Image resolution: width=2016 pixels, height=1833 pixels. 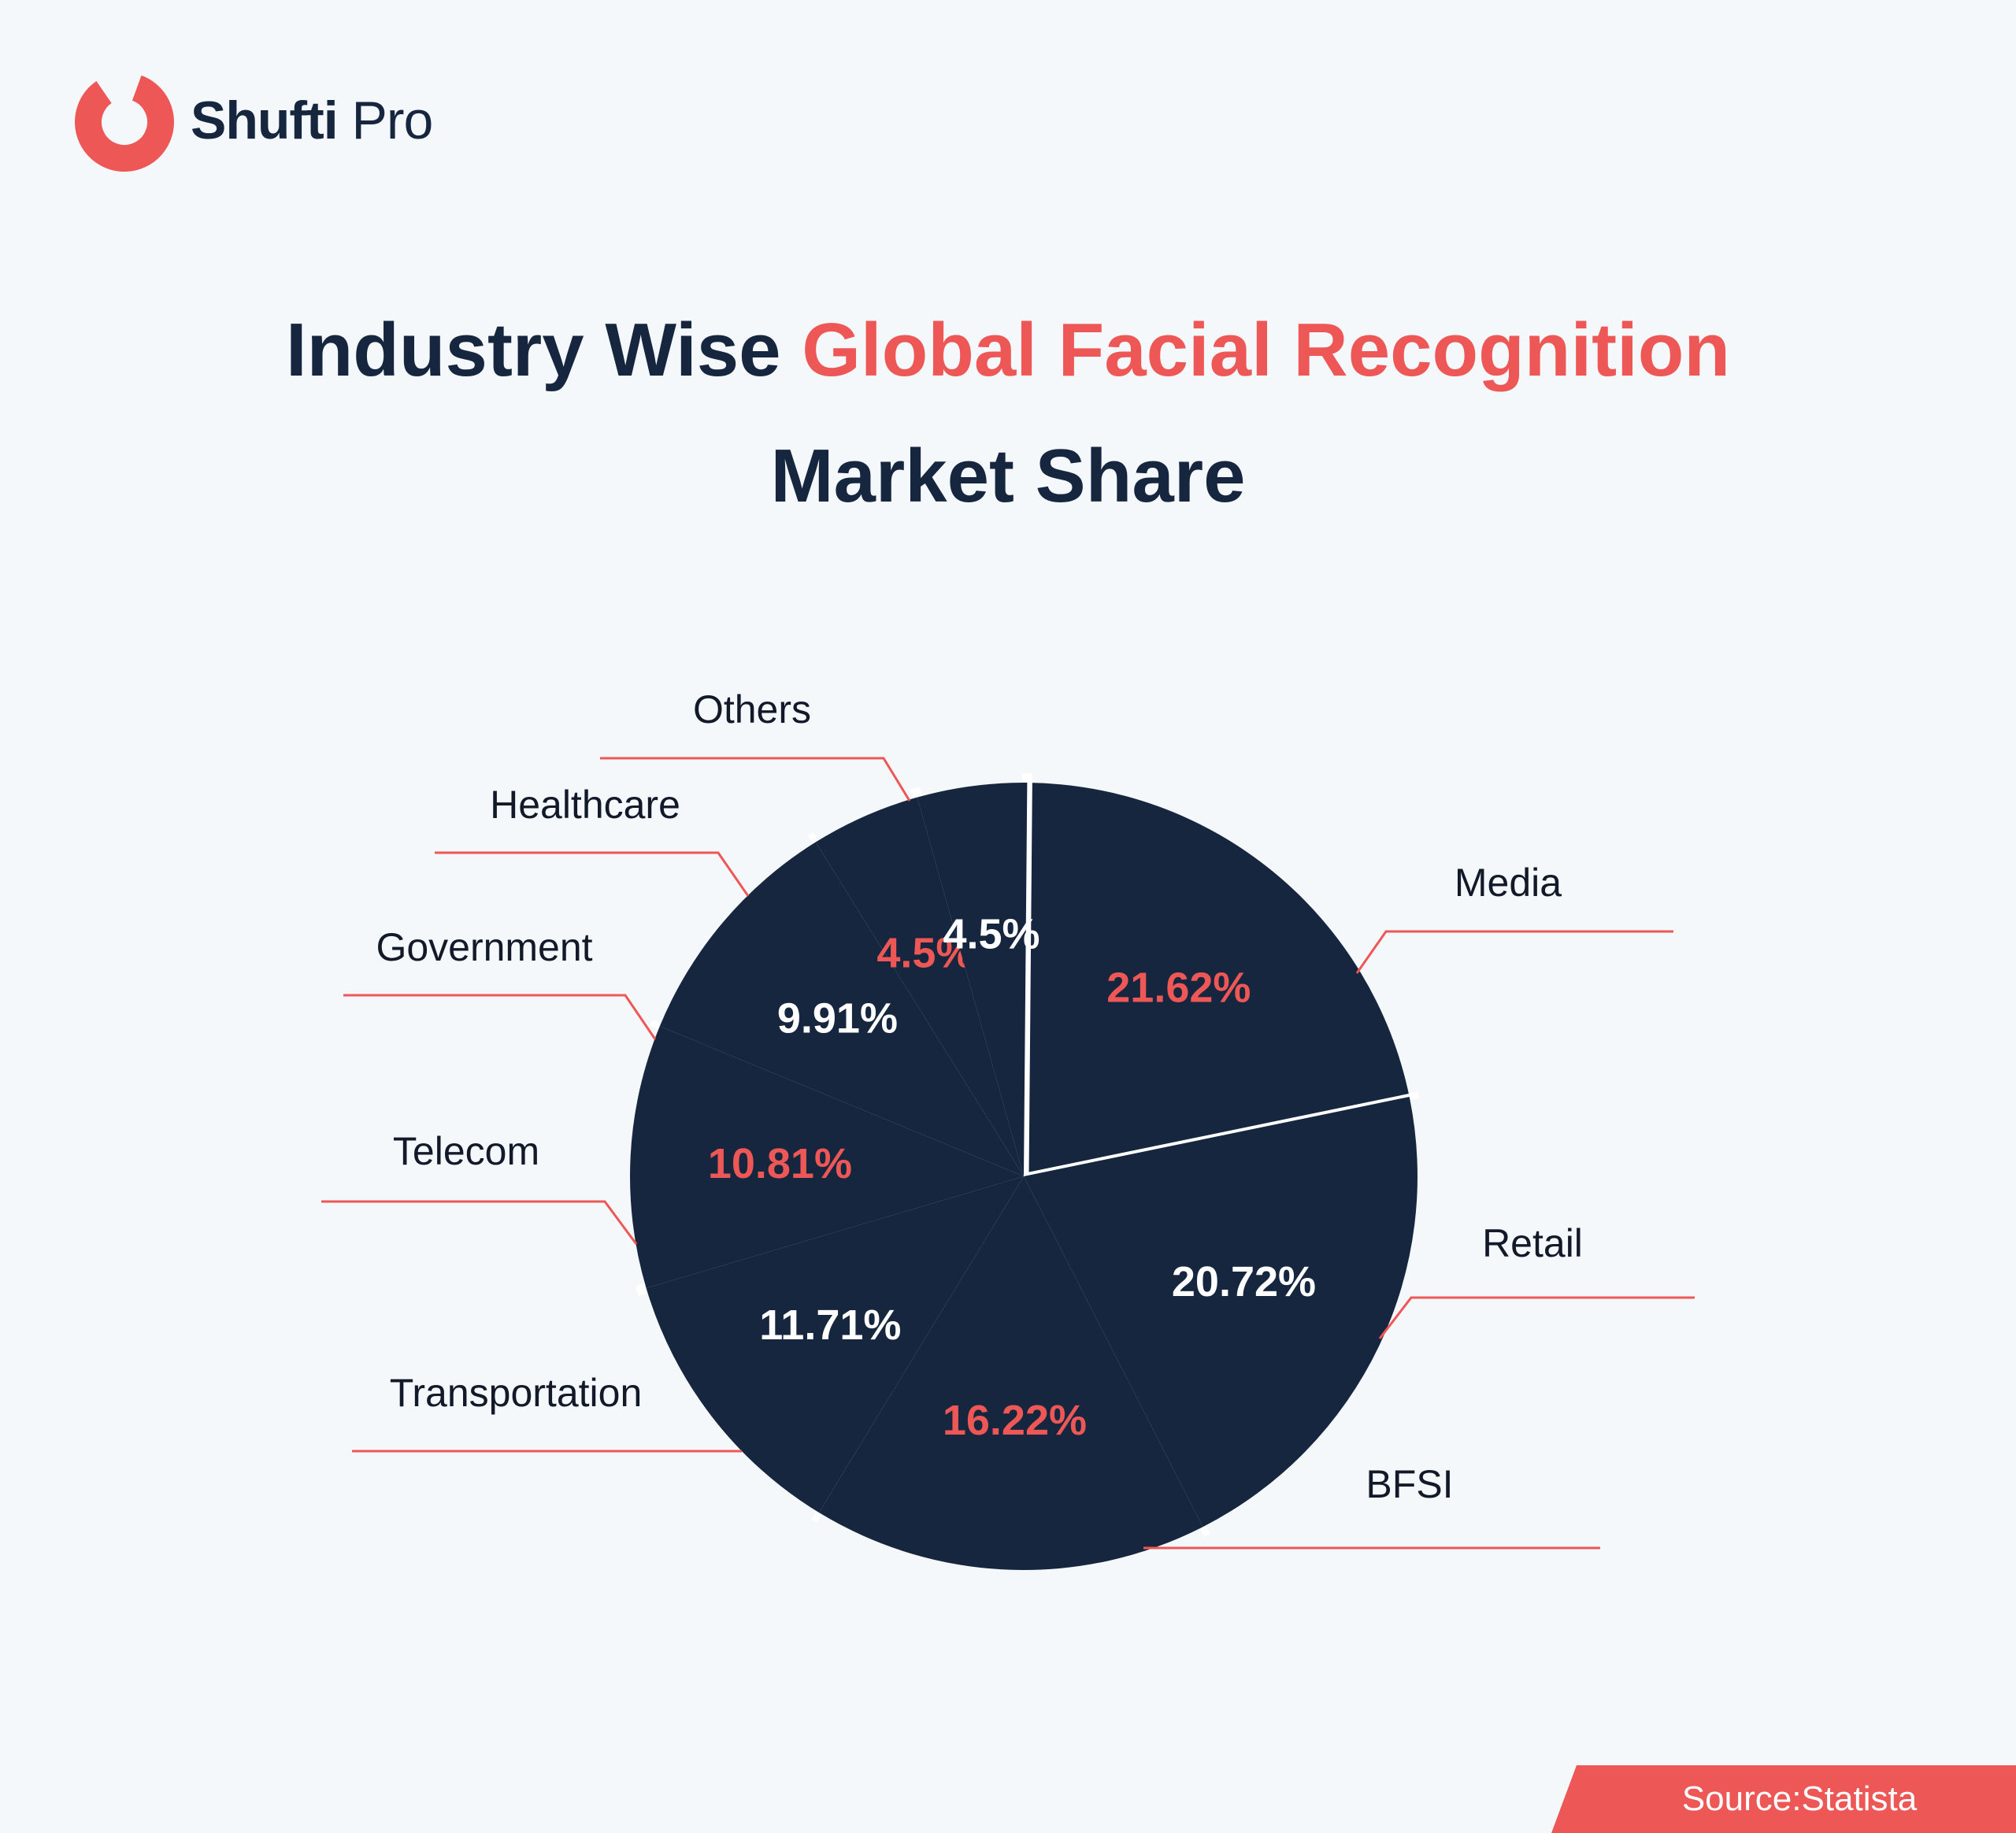 What do you see at coordinates (972, 979) in the screenshot?
I see `pie-slice-others` at bounding box center [972, 979].